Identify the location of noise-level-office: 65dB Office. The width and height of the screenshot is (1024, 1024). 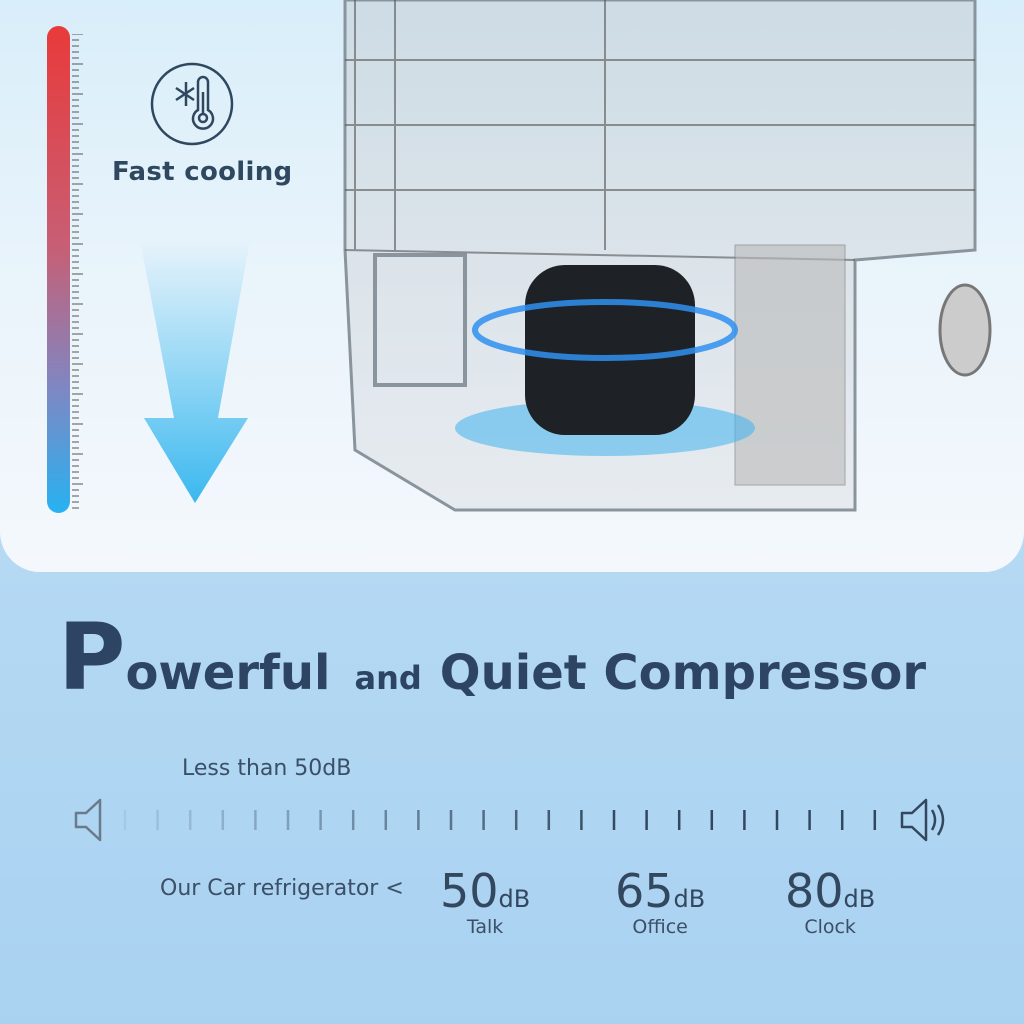
(660, 901).